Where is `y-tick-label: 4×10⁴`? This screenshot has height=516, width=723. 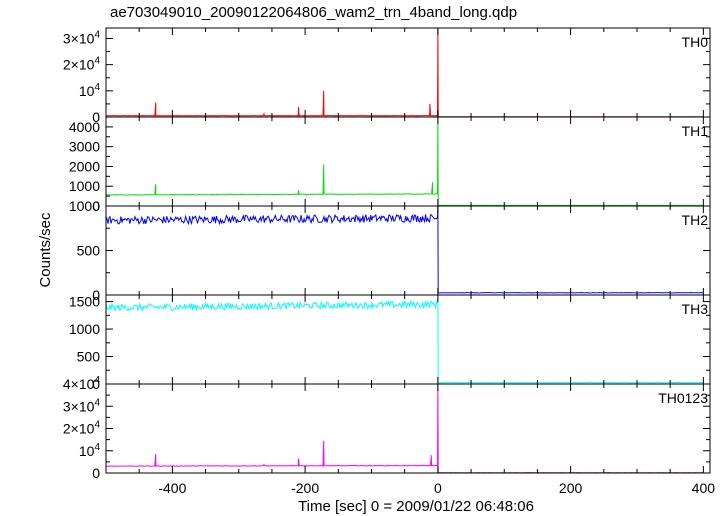
y-tick-label: 4×10⁴ is located at coordinates (82, 383).